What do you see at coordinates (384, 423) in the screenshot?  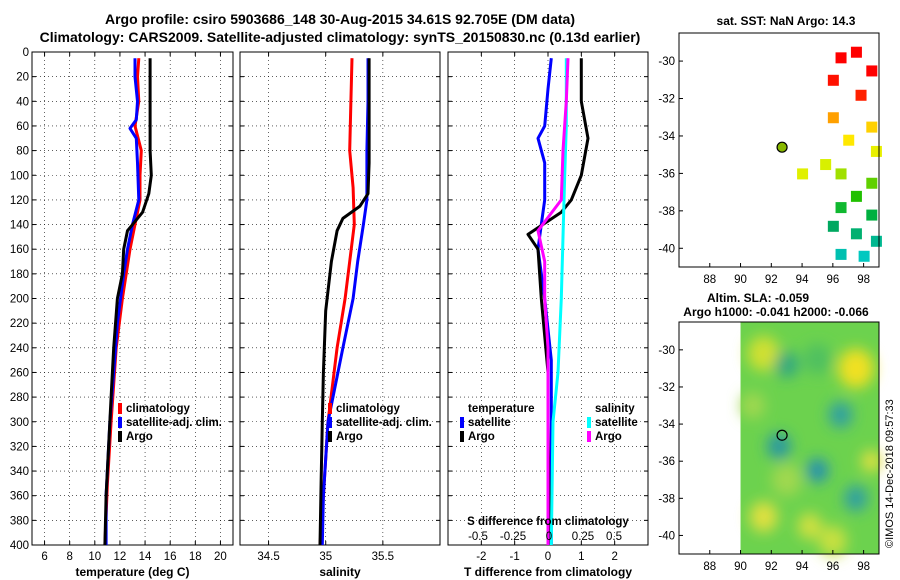 I see `legend-label: satellite-adj. clim.` at bounding box center [384, 423].